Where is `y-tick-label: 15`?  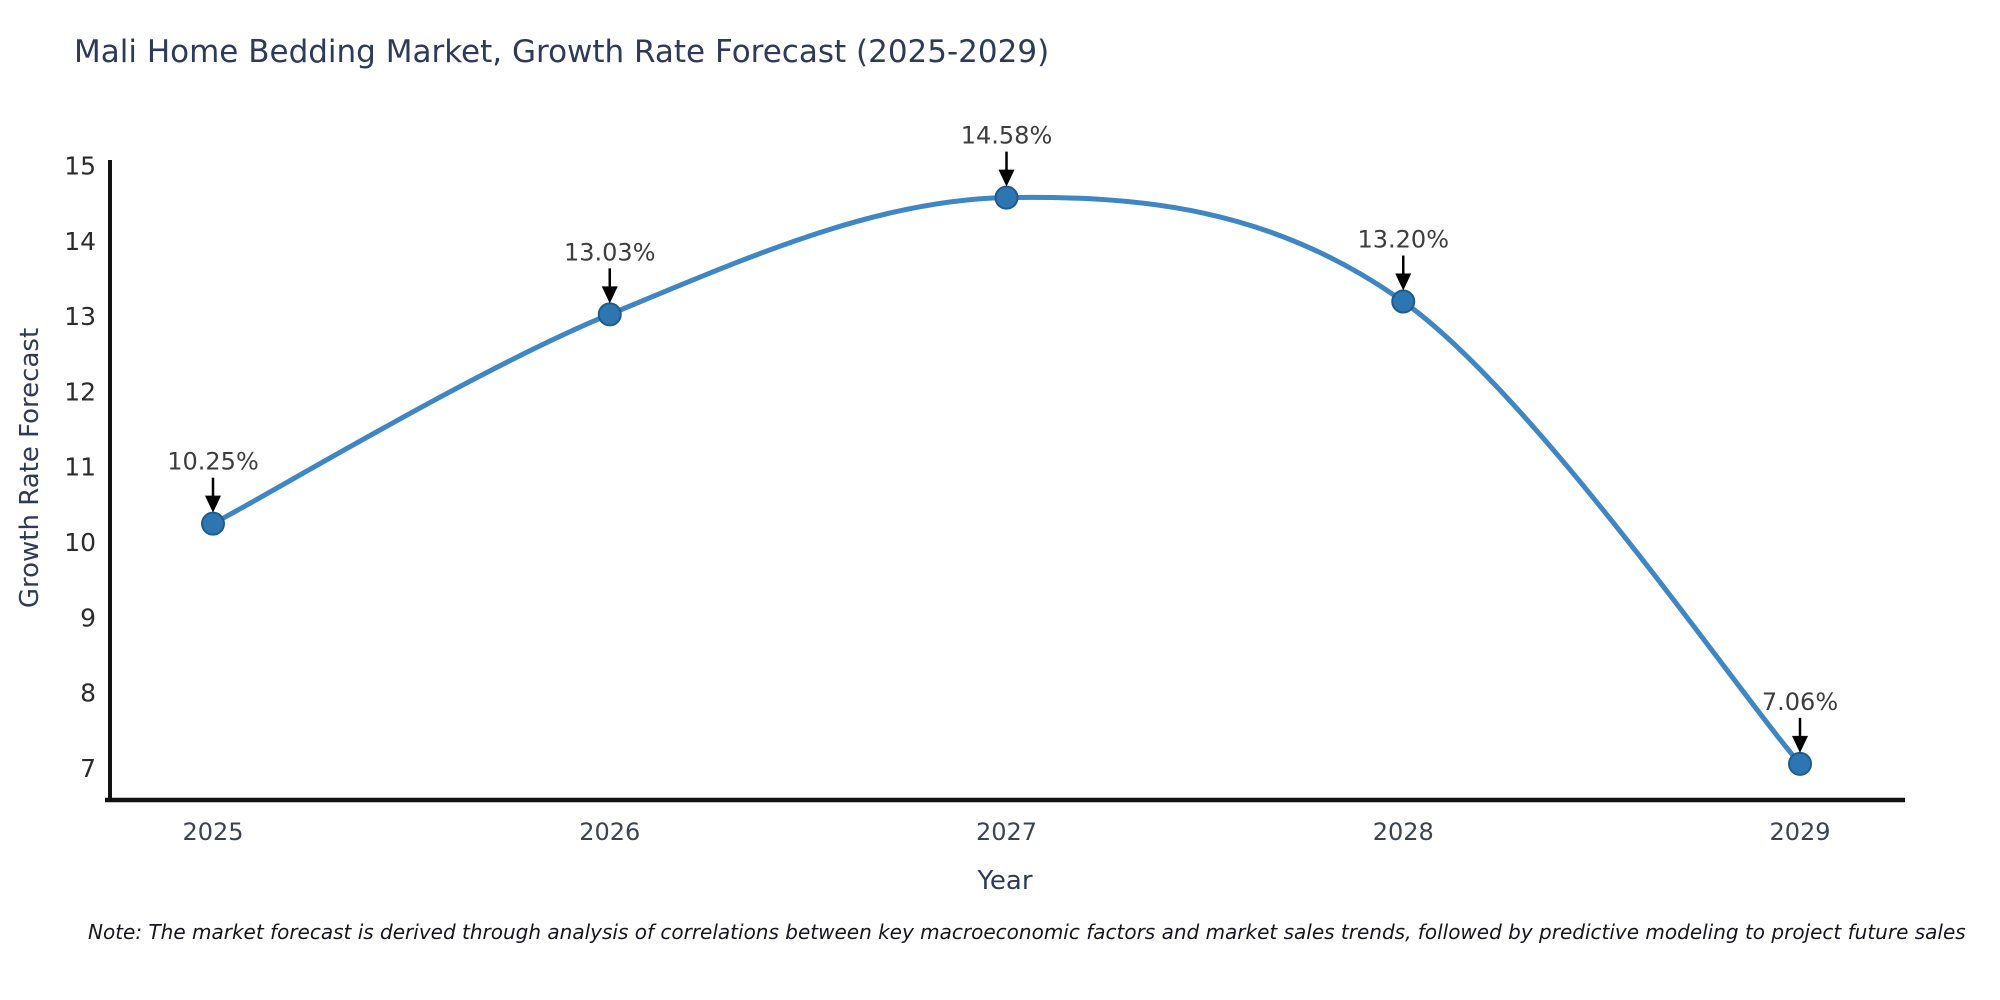
y-tick-label: 15 is located at coordinates (80, 166).